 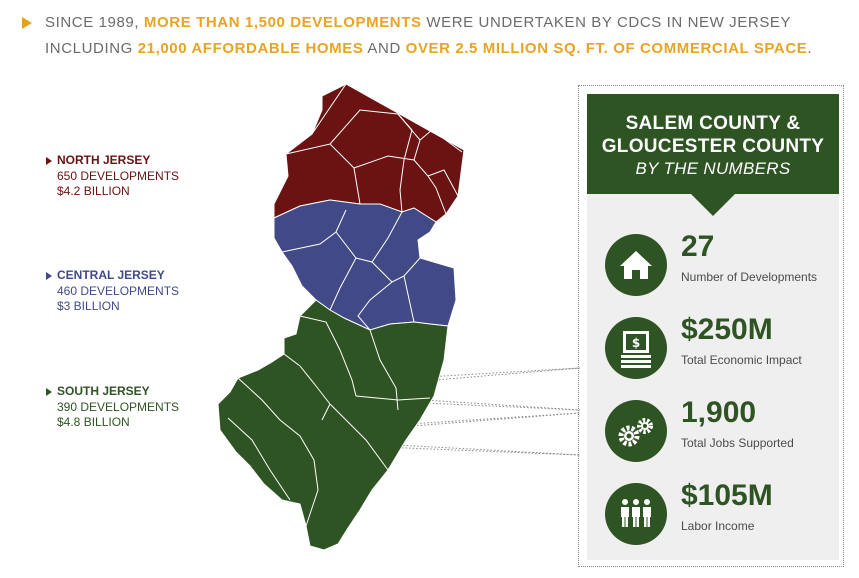 What do you see at coordinates (741, 360) in the screenshot?
I see `stat-label: Total Economic Impact` at bounding box center [741, 360].